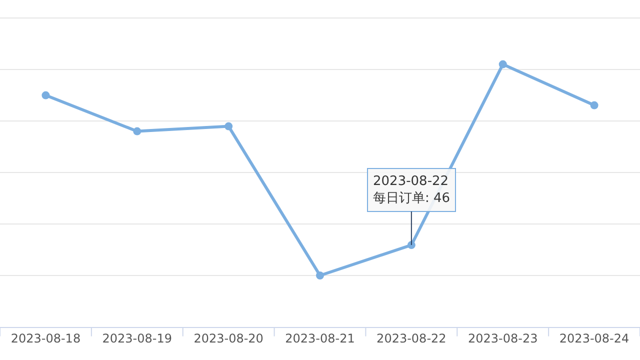 Image resolution: width=640 pixels, height=360 pixels. What do you see at coordinates (594, 338) in the screenshot?
I see `x-tick-label: 2023-08-24` at bounding box center [594, 338].